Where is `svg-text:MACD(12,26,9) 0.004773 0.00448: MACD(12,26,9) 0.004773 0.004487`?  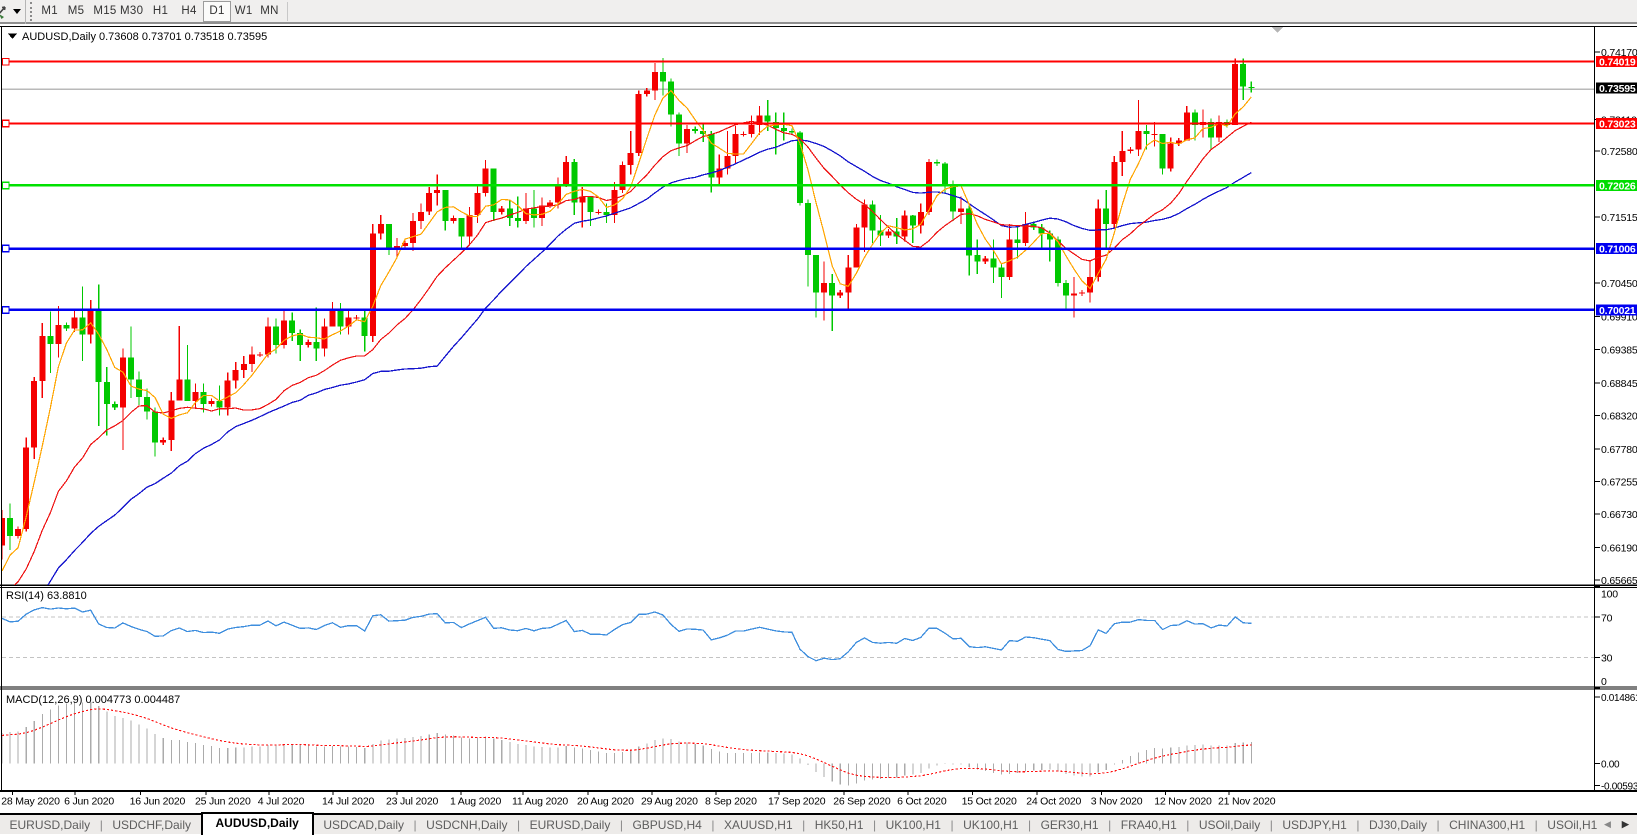 svg-text:MACD(12,26,9) 0.004773 0.00448: MACD(12,26,9) 0.004773 0.004487 is located at coordinates (93, 700).